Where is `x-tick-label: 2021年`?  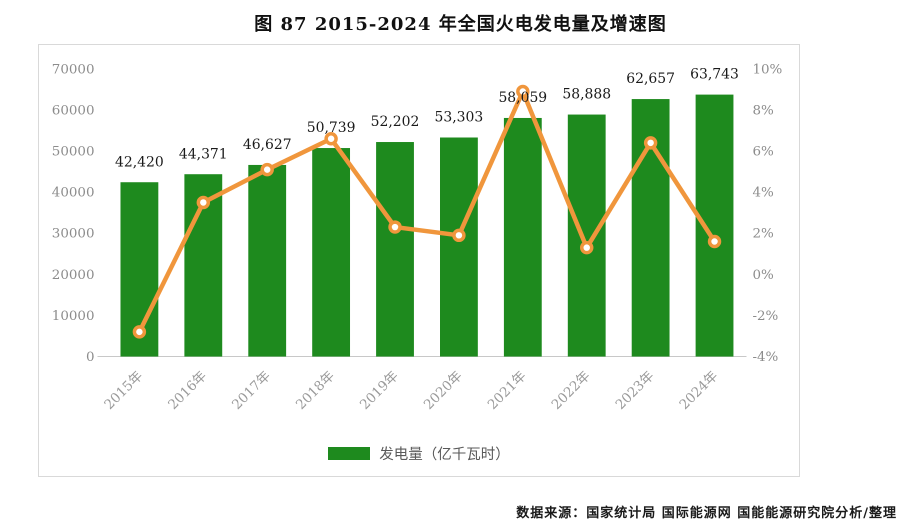
x-tick-label: 2021年 is located at coordinates (507, 390).